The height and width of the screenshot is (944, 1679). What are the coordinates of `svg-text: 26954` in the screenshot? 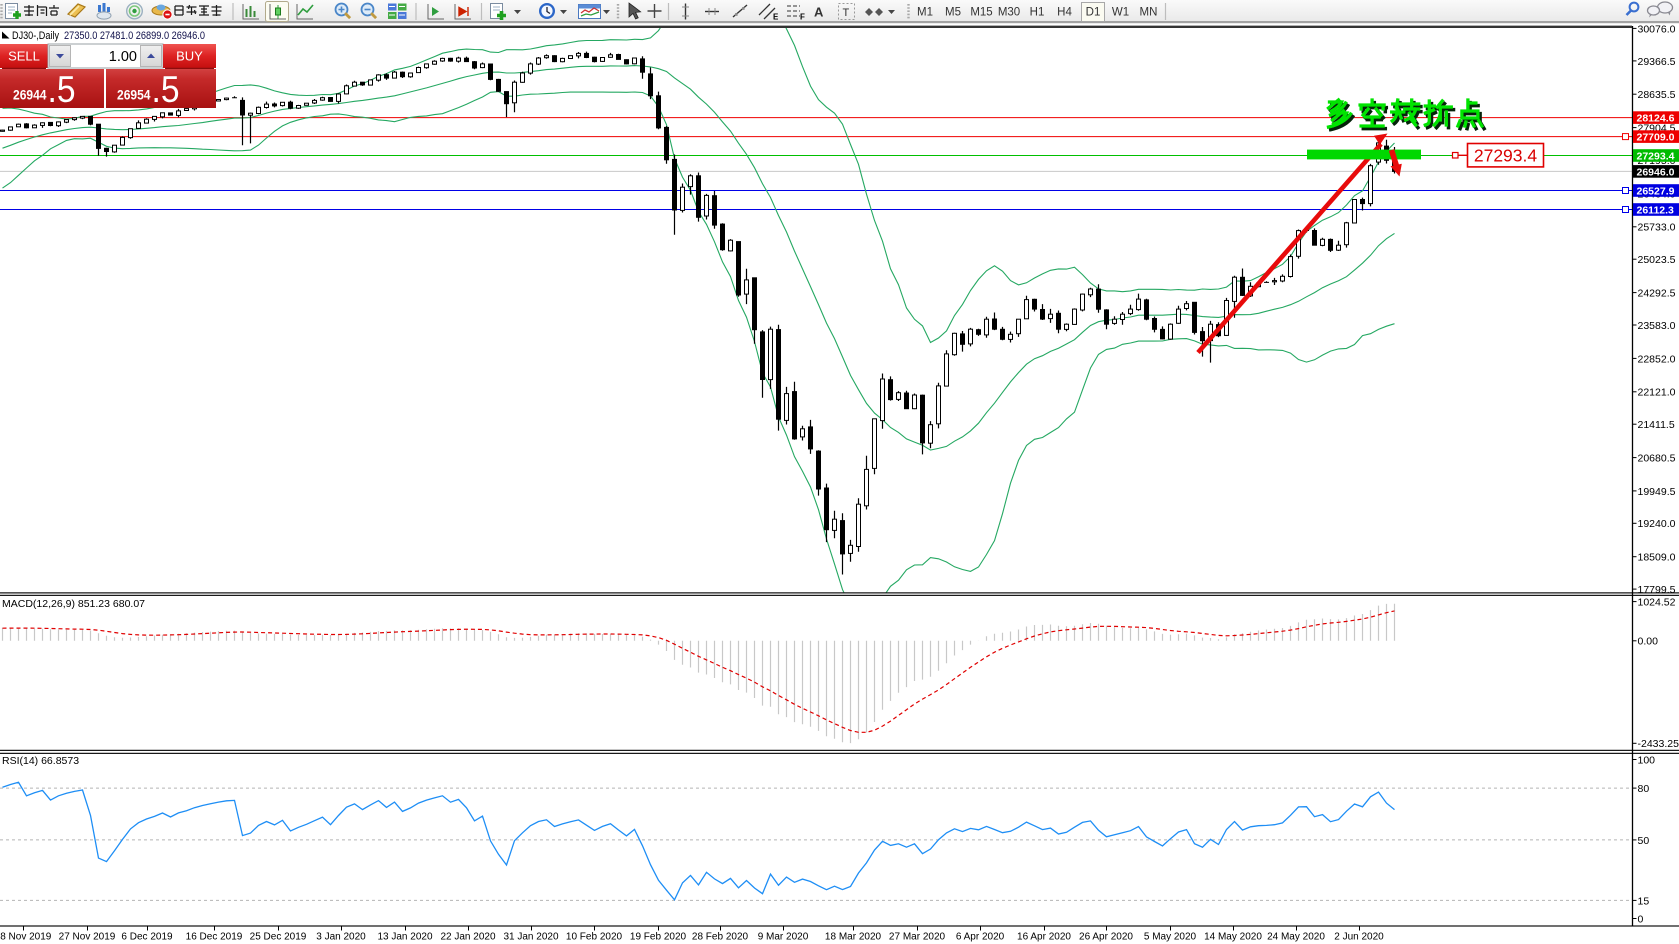 It's located at (134, 95).